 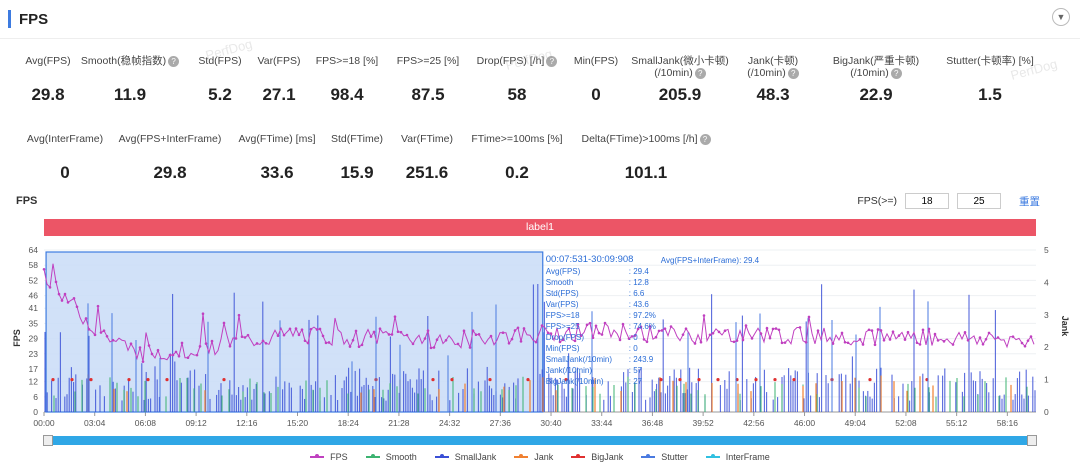 I want to click on legend-item-interframe: InterFrame, so click(x=737, y=457).